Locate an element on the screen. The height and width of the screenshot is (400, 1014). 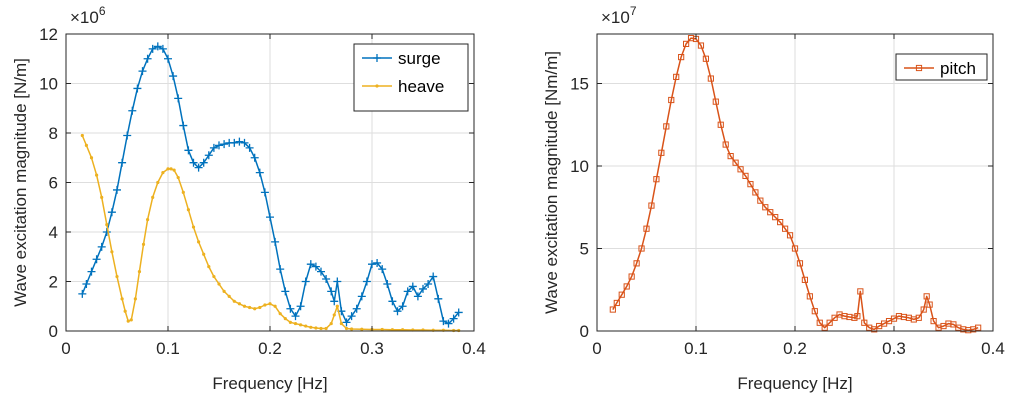
x-tick-label: 0 is located at coordinates (65, 348).